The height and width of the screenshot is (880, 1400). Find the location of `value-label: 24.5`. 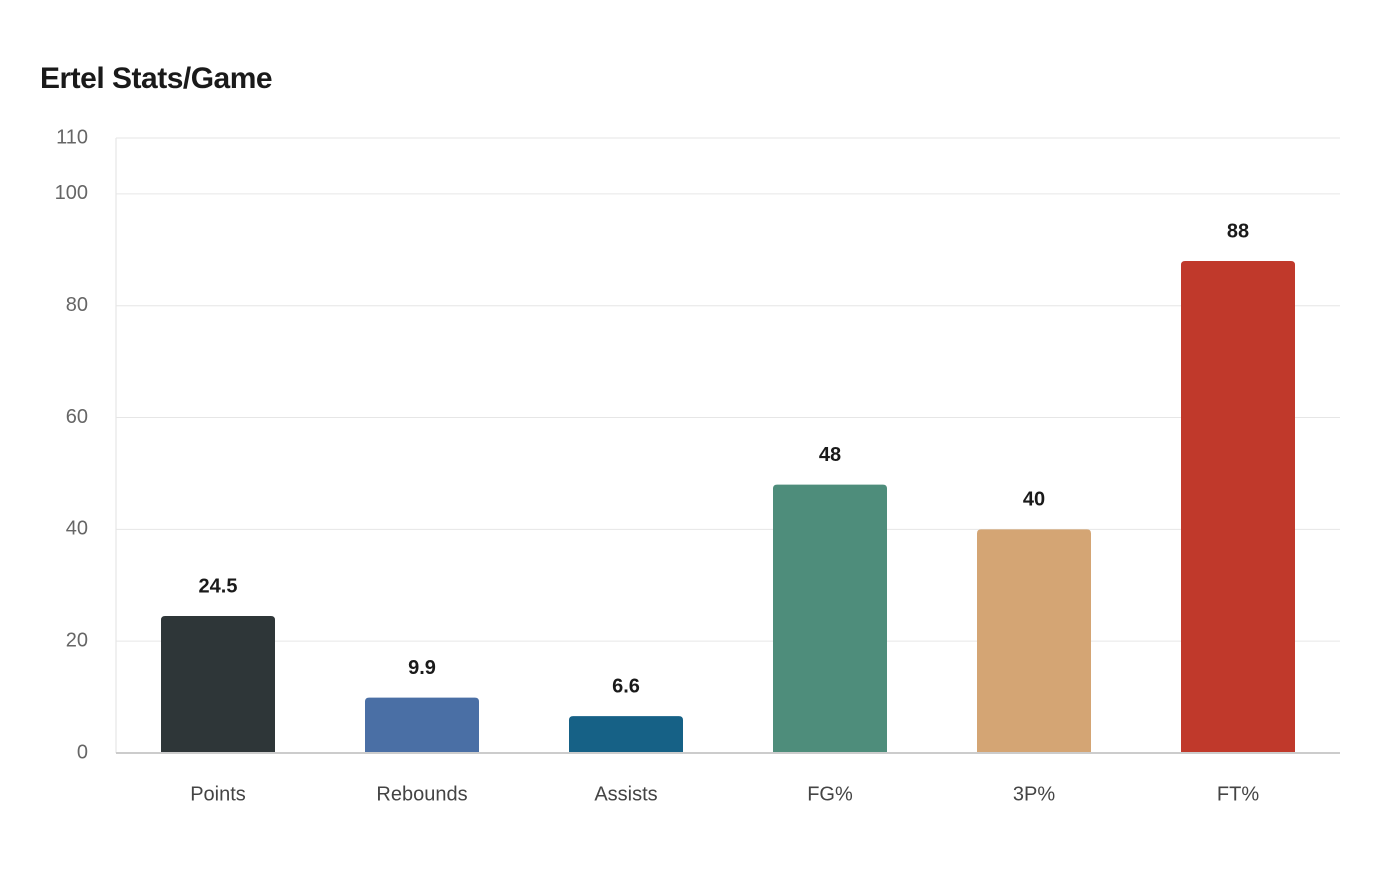

value-label: 24.5 is located at coordinates (218, 586).